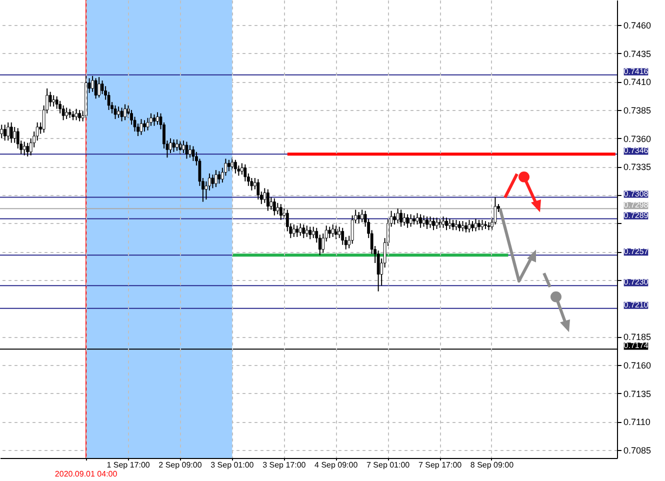 The width and height of the screenshot is (665, 481). Describe the element at coordinates (638, 25) in the screenshot. I see `y-tick-label: 0.7460` at that location.